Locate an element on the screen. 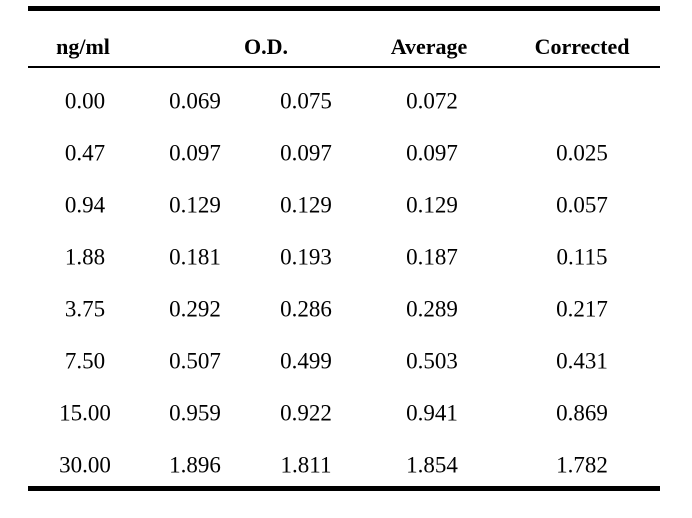 The image size is (692, 518). cell-od-1: 0.181 is located at coordinates (195, 257).